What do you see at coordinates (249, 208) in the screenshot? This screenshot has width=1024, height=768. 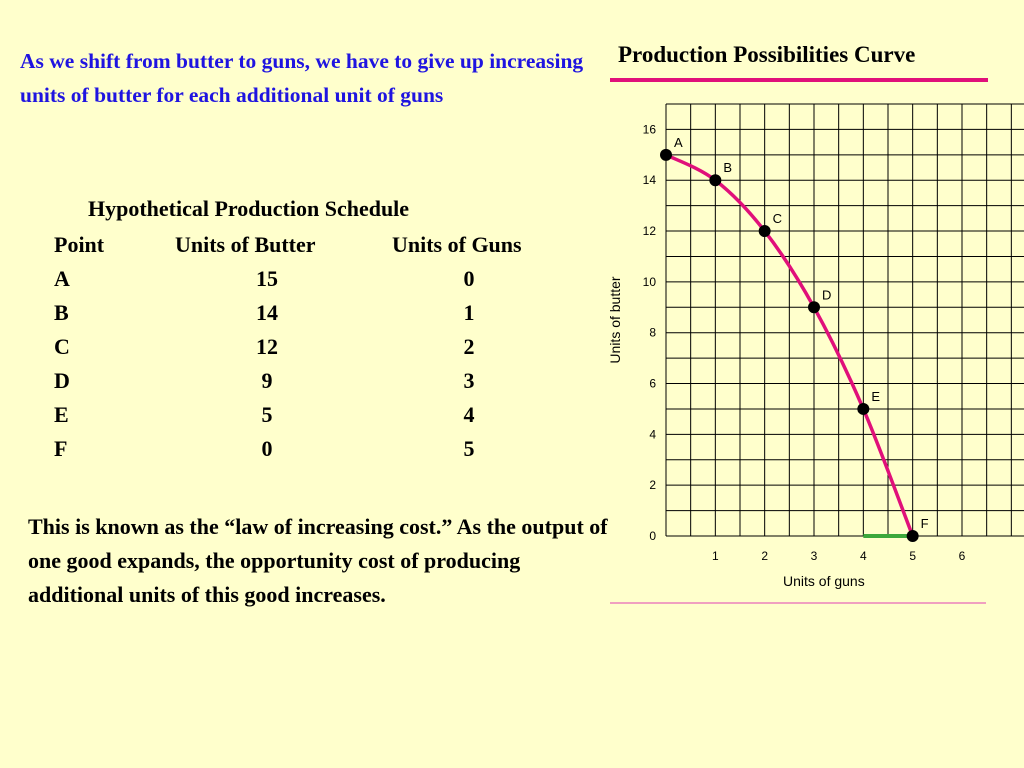 I see `schedule-title: Hypothetical Production Schedule` at bounding box center [249, 208].